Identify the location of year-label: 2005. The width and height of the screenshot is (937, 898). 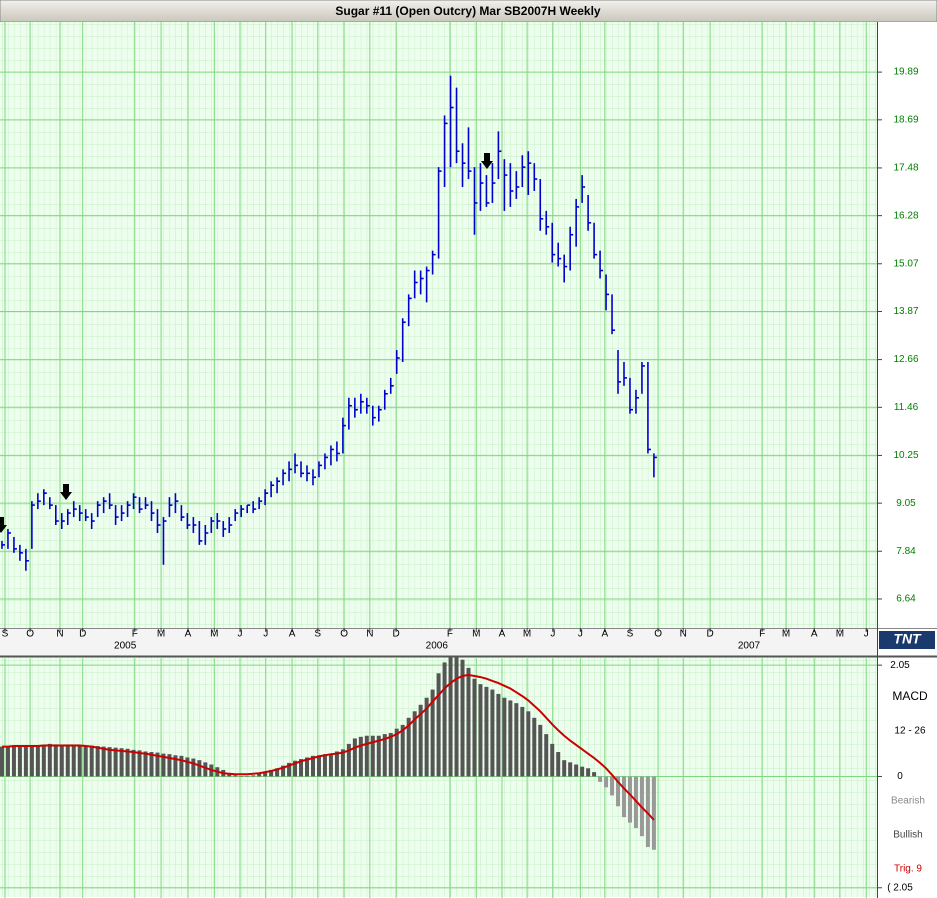
(125, 646).